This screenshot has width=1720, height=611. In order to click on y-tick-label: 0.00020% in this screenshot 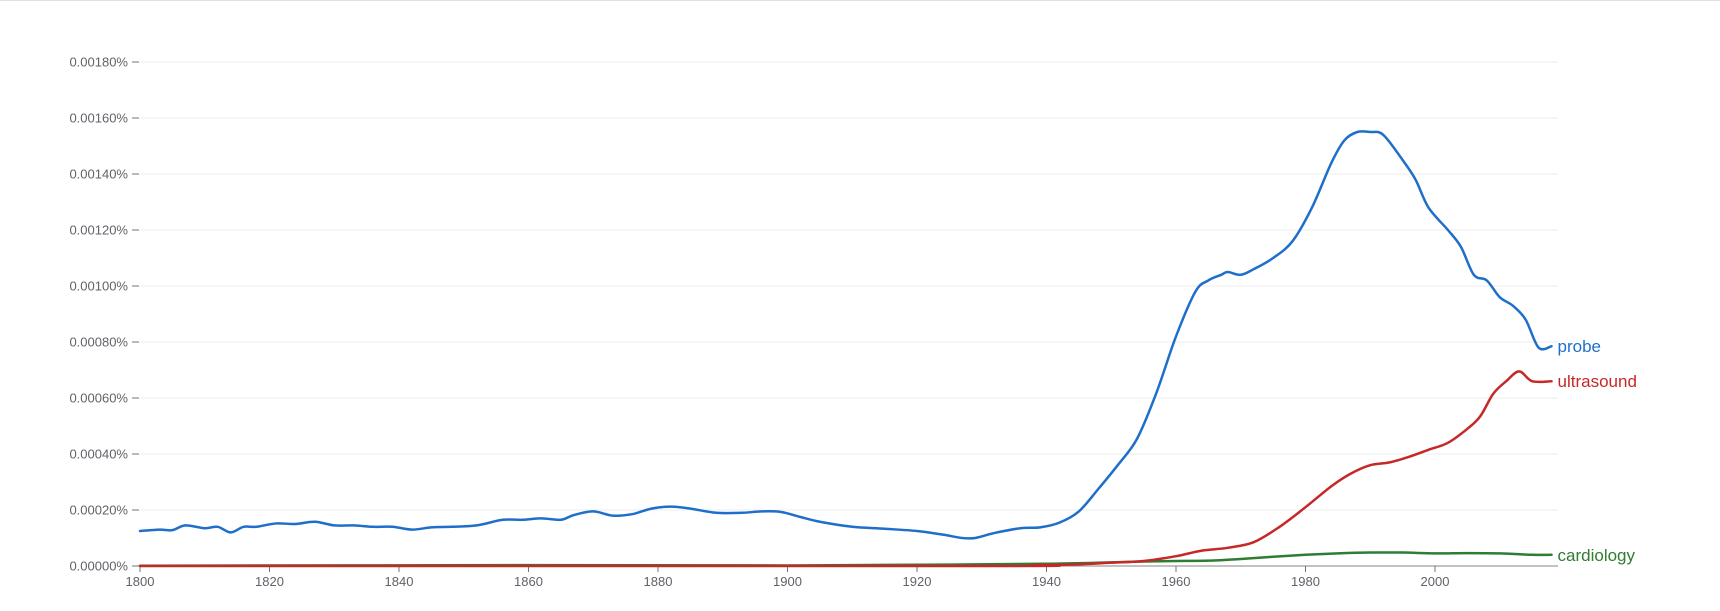, I will do `click(98, 510)`.